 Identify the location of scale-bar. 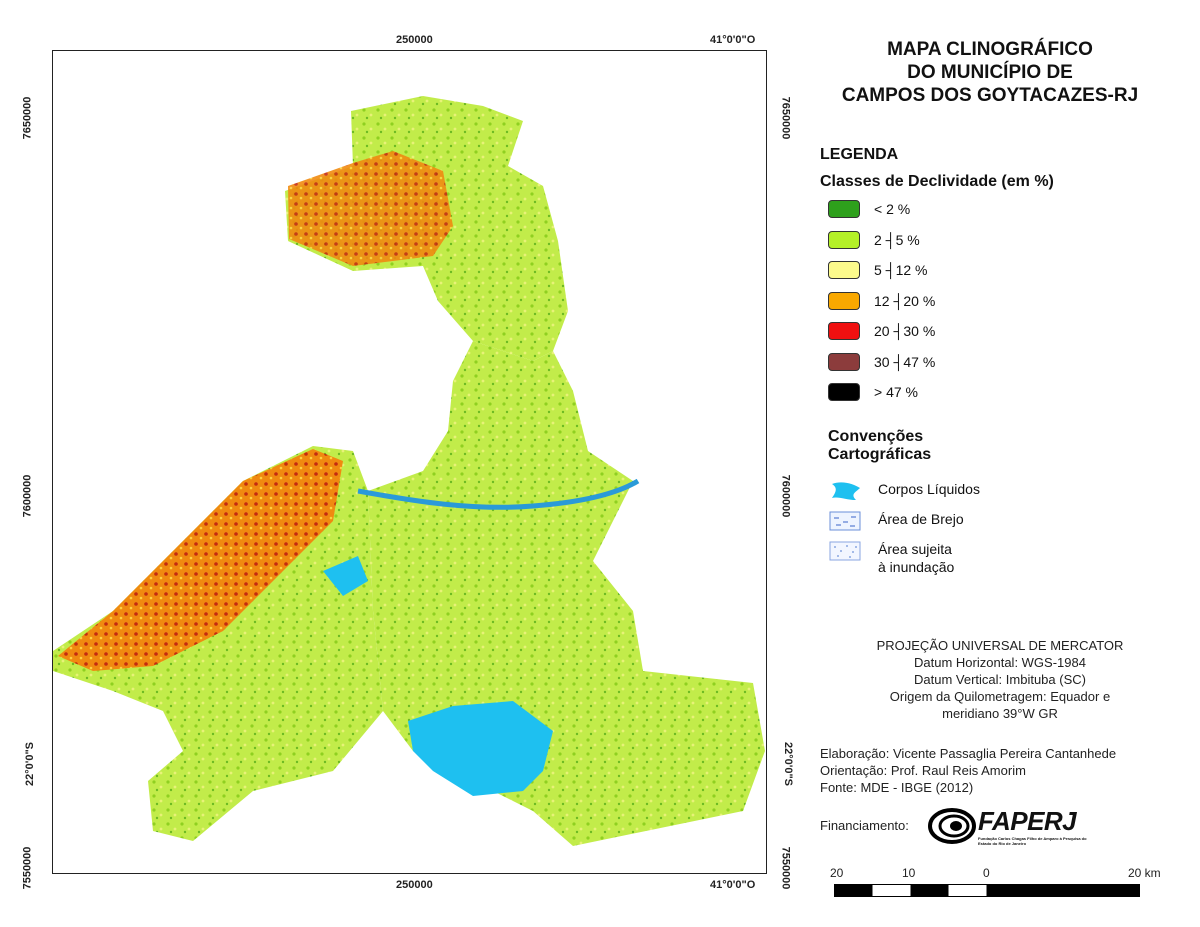
(987, 890).